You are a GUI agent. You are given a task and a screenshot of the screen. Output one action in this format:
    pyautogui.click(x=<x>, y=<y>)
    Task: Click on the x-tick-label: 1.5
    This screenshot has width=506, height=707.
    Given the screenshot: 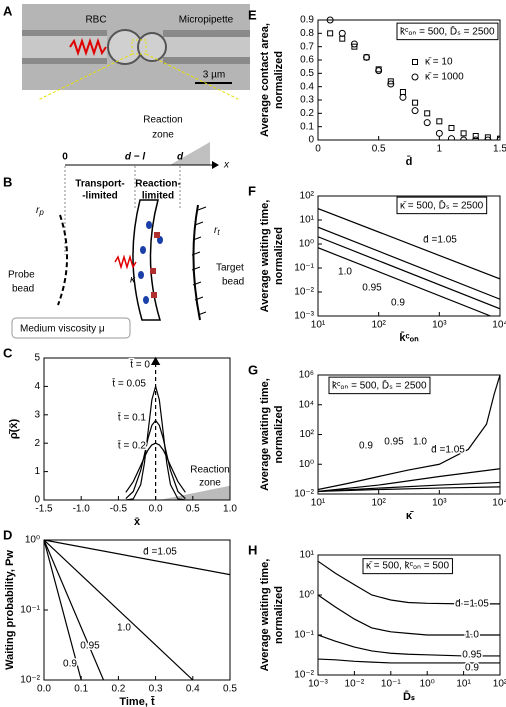 What is the action you would take?
    pyautogui.click(x=499, y=149)
    